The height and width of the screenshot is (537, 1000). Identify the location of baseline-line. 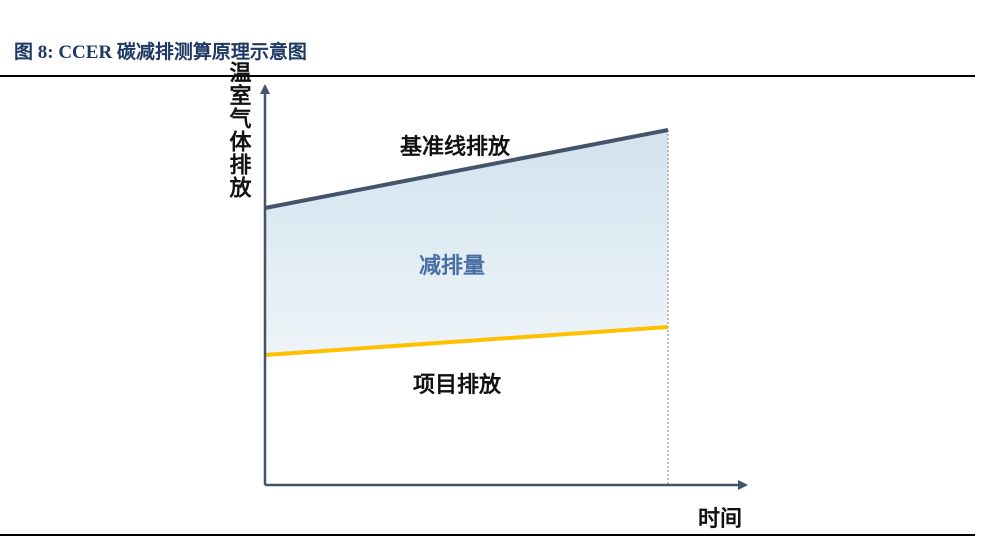
(466, 169).